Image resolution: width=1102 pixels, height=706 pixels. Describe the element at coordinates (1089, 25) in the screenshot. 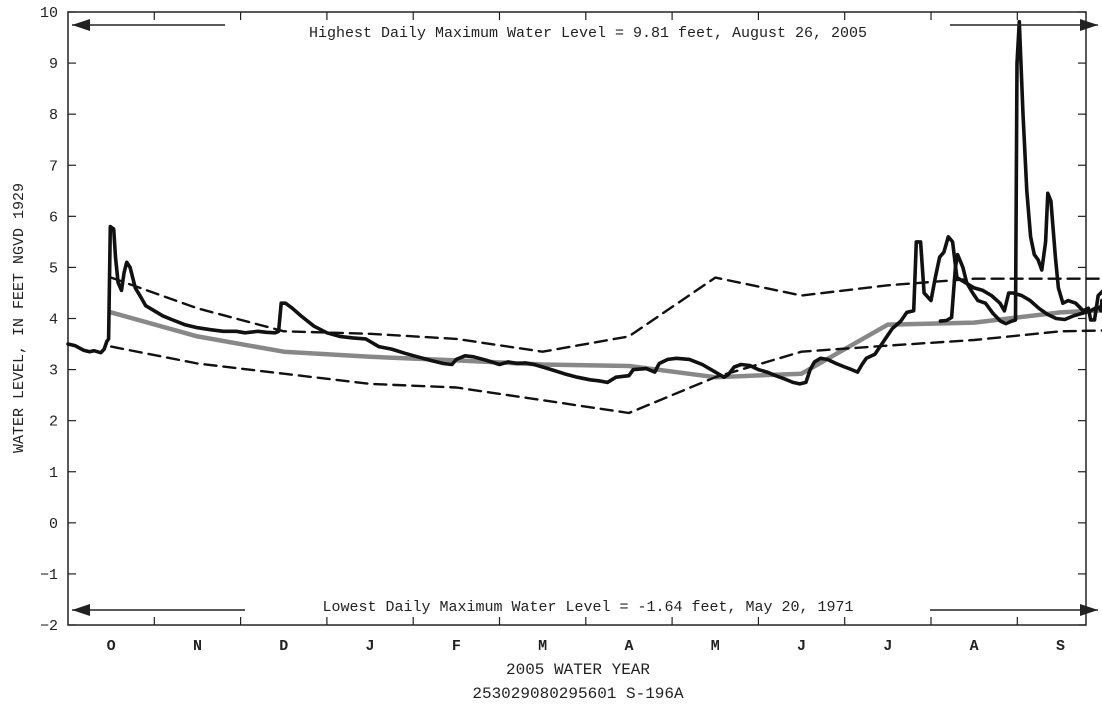

I see `highest-arrowhead-right` at that location.